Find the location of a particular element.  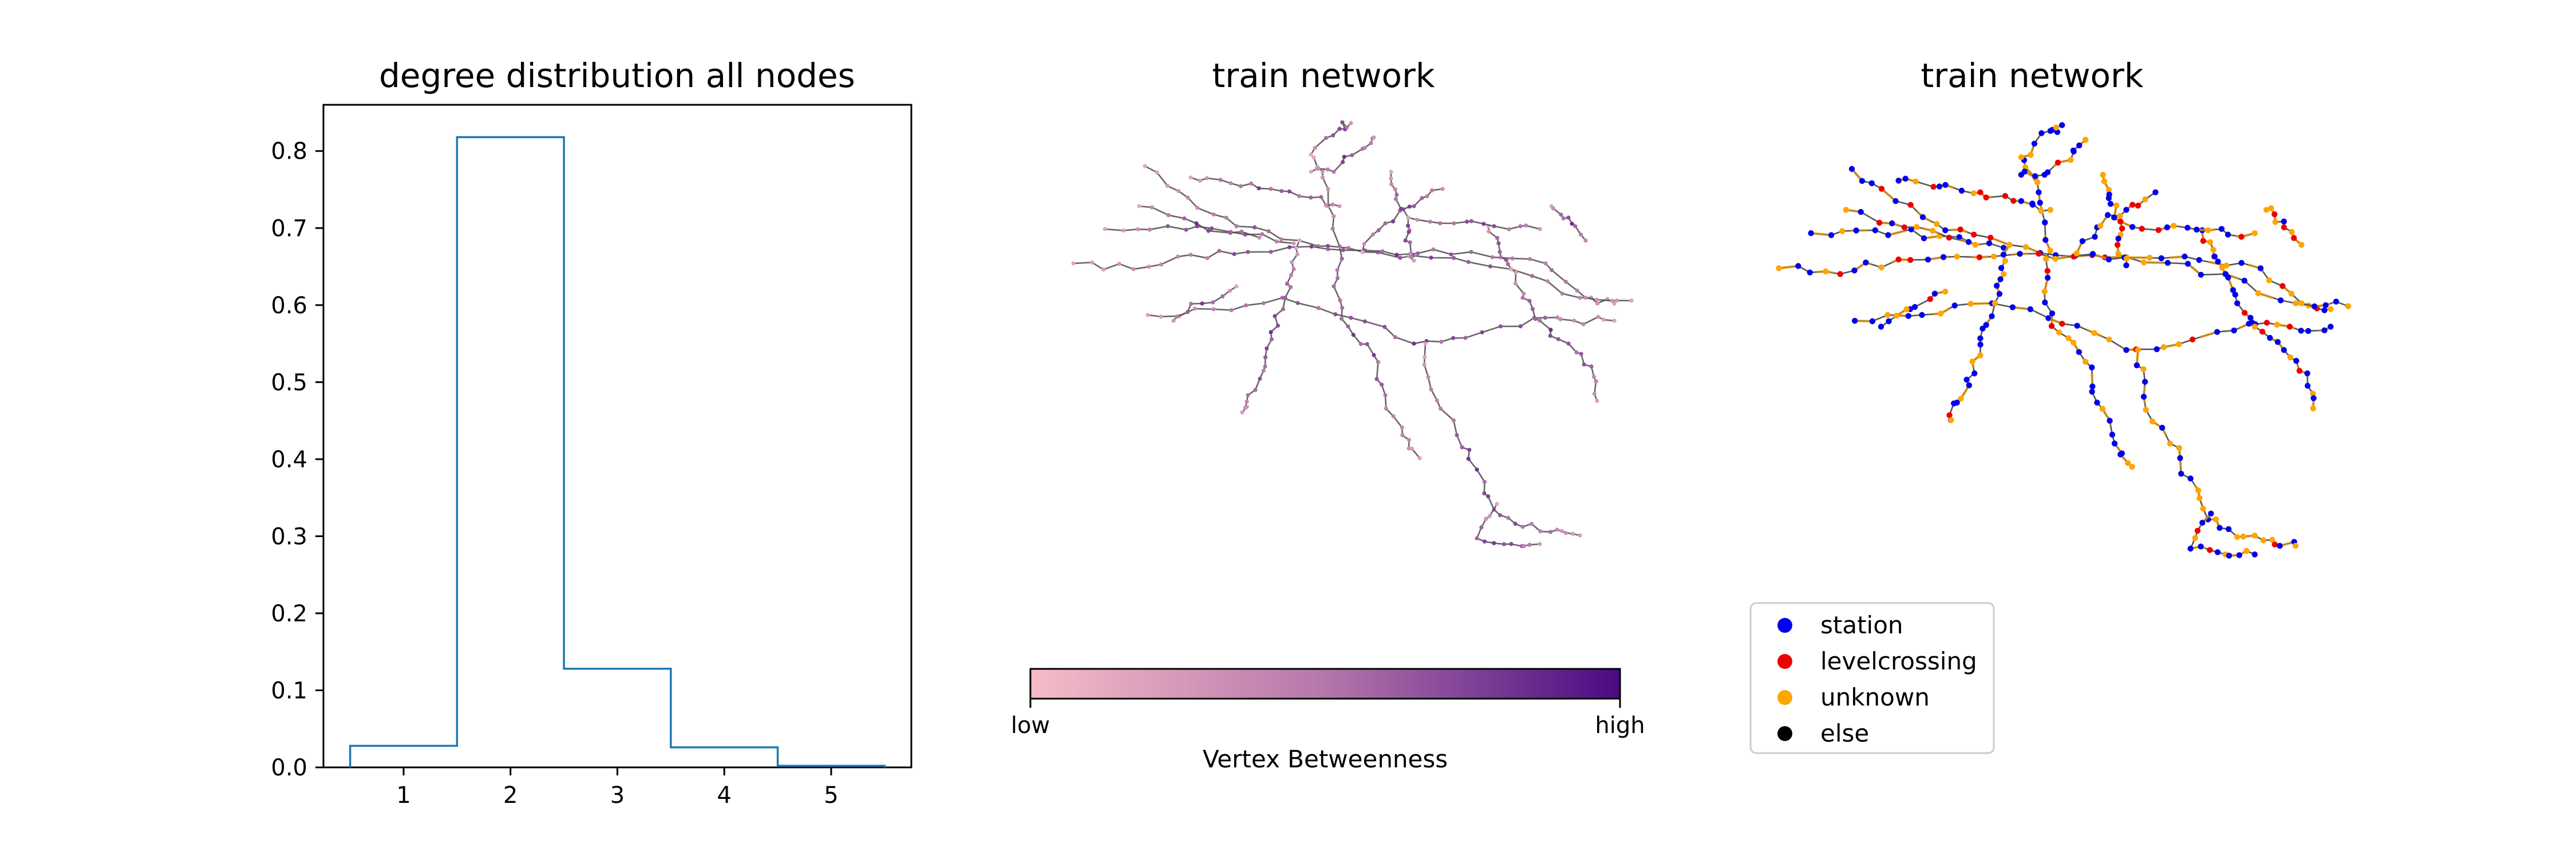

x-tick-label: 5 is located at coordinates (831, 795).